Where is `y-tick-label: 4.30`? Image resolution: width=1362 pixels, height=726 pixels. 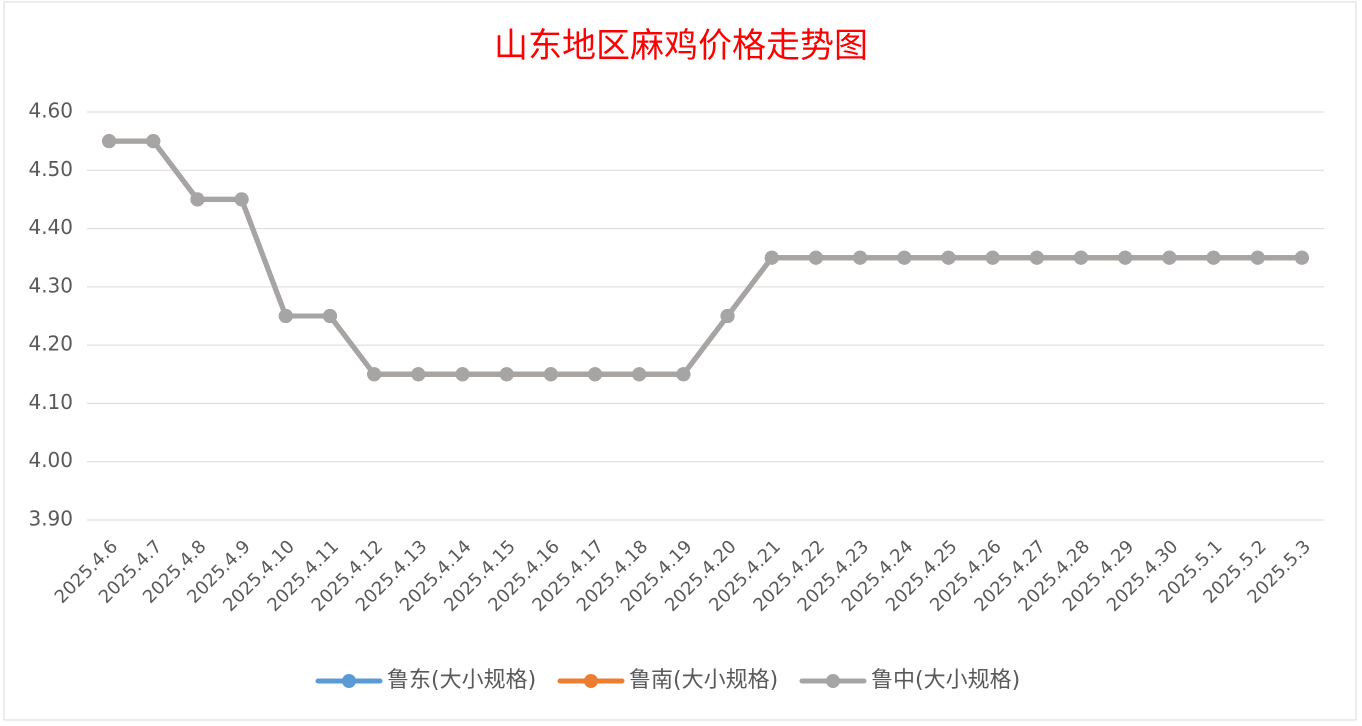
y-tick-label: 4.30 is located at coordinates (50, 285).